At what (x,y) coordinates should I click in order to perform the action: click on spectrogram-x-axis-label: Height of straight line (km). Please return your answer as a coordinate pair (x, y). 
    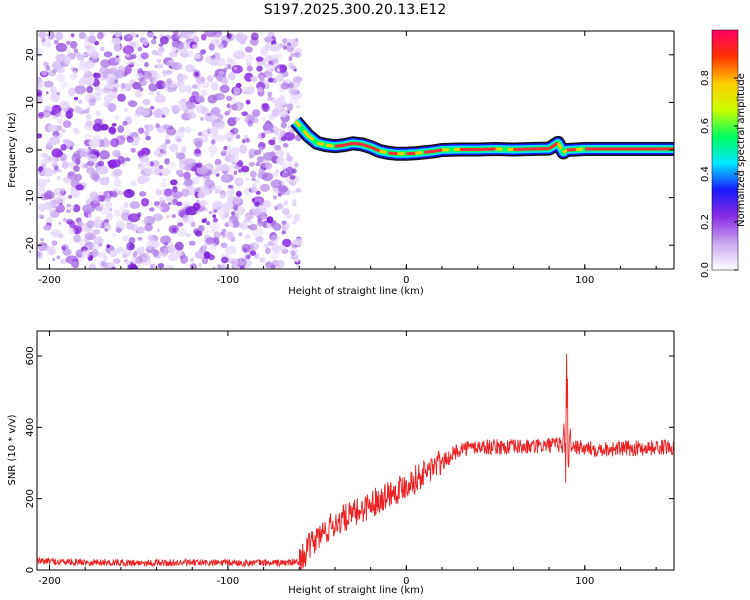
    Looking at the image, I should click on (356, 291).